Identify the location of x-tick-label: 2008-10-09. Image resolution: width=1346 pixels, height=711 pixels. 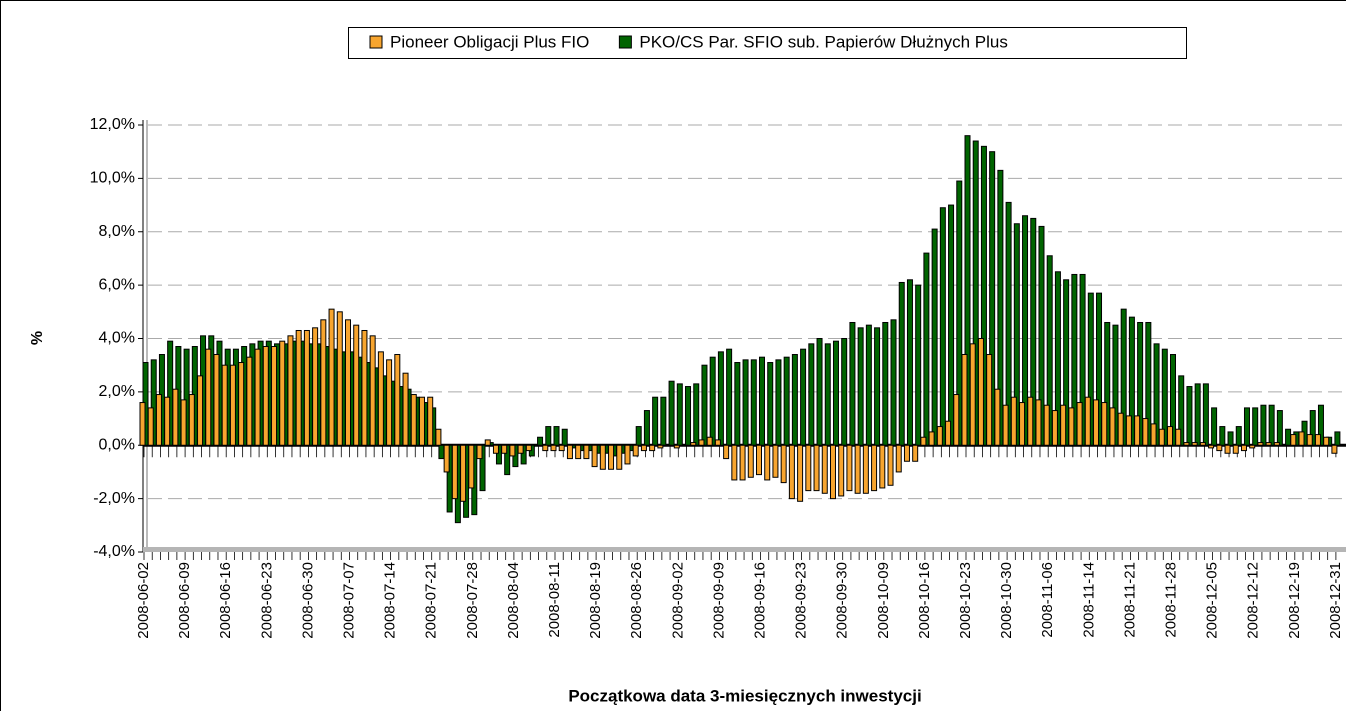
(883, 600).